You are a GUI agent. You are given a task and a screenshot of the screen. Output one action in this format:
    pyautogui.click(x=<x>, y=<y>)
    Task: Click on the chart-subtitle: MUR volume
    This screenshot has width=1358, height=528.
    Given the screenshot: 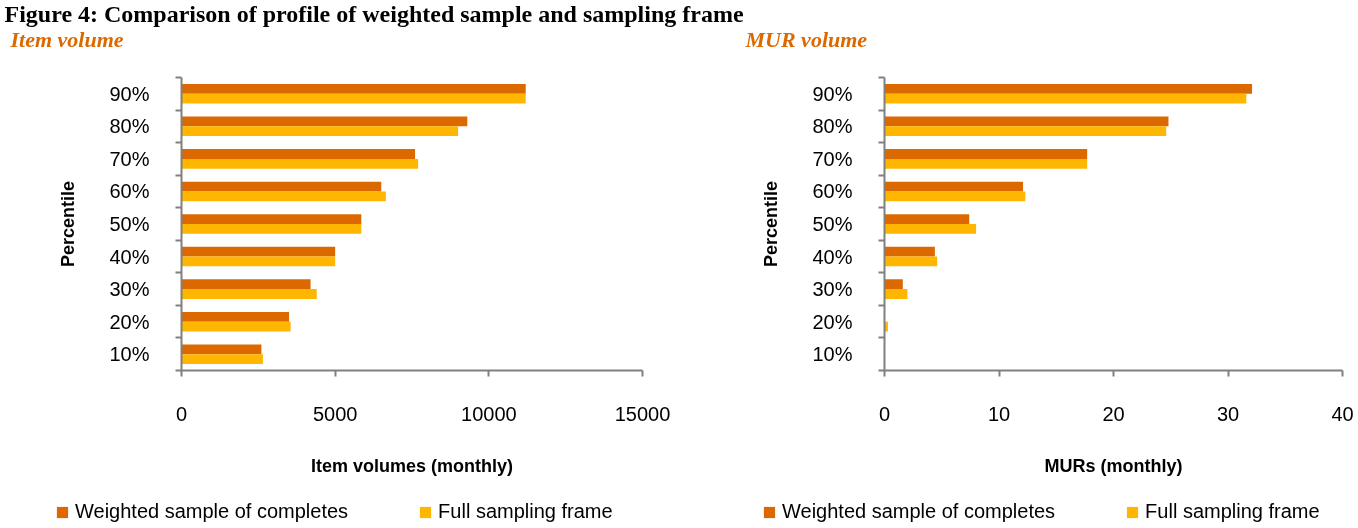 What is the action you would take?
    pyautogui.click(x=806, y=39)
    